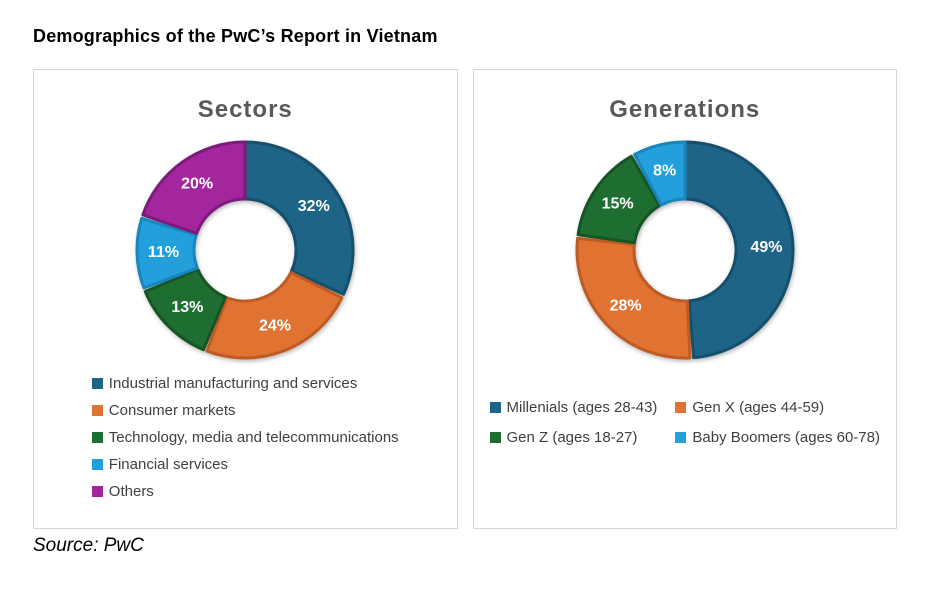 Image resolution: width=929 pixels, height=605 pixels. I want to click on sectors-chart-title: Sectors, so click(245, 109).